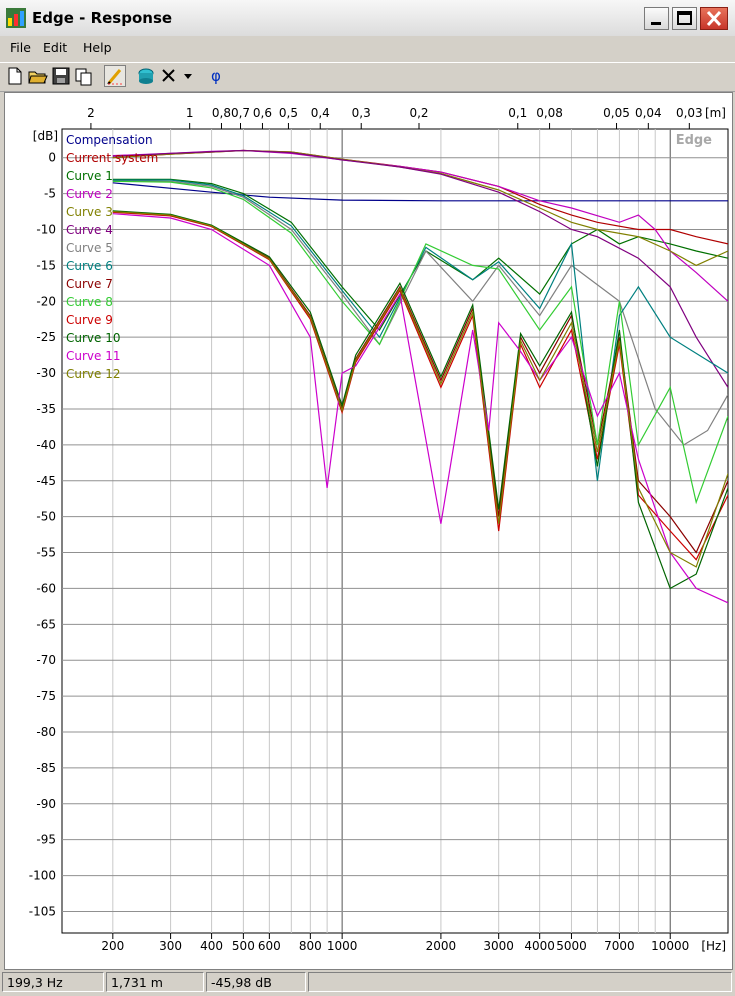 Image resolution: width=735 pixels, height=996 pixels. I want to click on maximize-button, so click(684, 18).